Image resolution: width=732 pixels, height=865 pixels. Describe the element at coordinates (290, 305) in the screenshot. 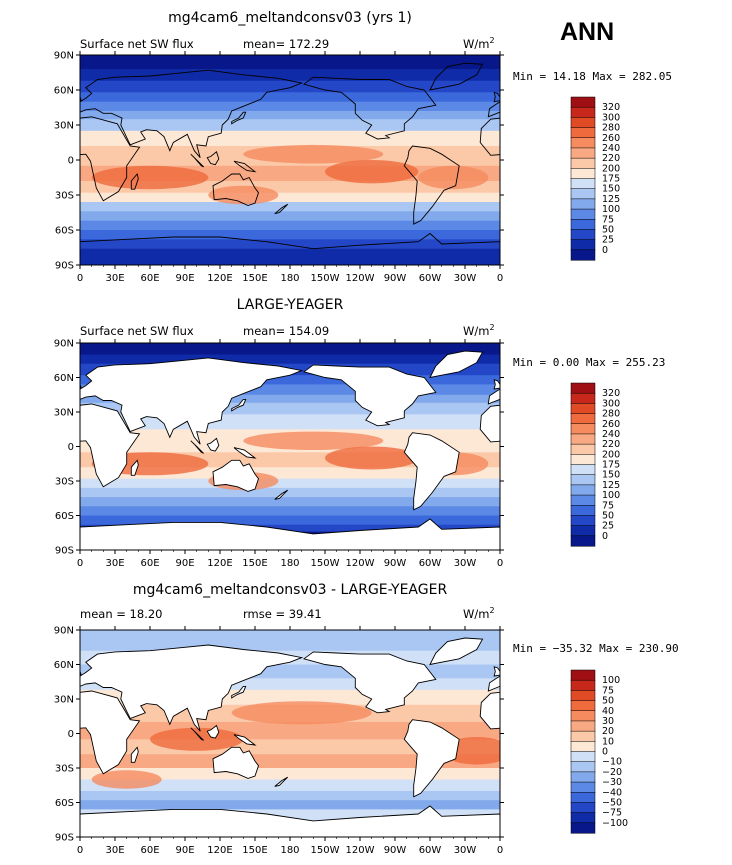

I see `panel-2-title: LARGE-YEAGER` at that location.